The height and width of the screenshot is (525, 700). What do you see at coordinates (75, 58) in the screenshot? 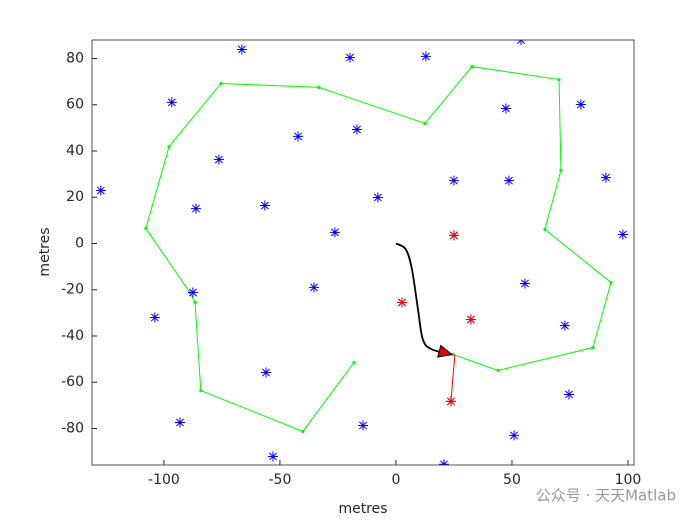
I see `y-tick-label: 80` at bounding box center [75, 58].